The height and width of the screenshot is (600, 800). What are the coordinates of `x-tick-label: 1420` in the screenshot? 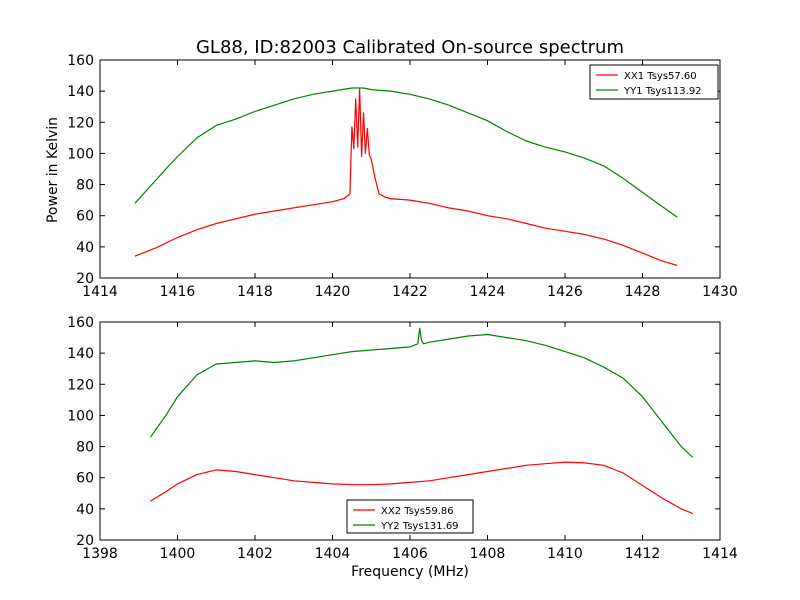 It's located at (333, 292).